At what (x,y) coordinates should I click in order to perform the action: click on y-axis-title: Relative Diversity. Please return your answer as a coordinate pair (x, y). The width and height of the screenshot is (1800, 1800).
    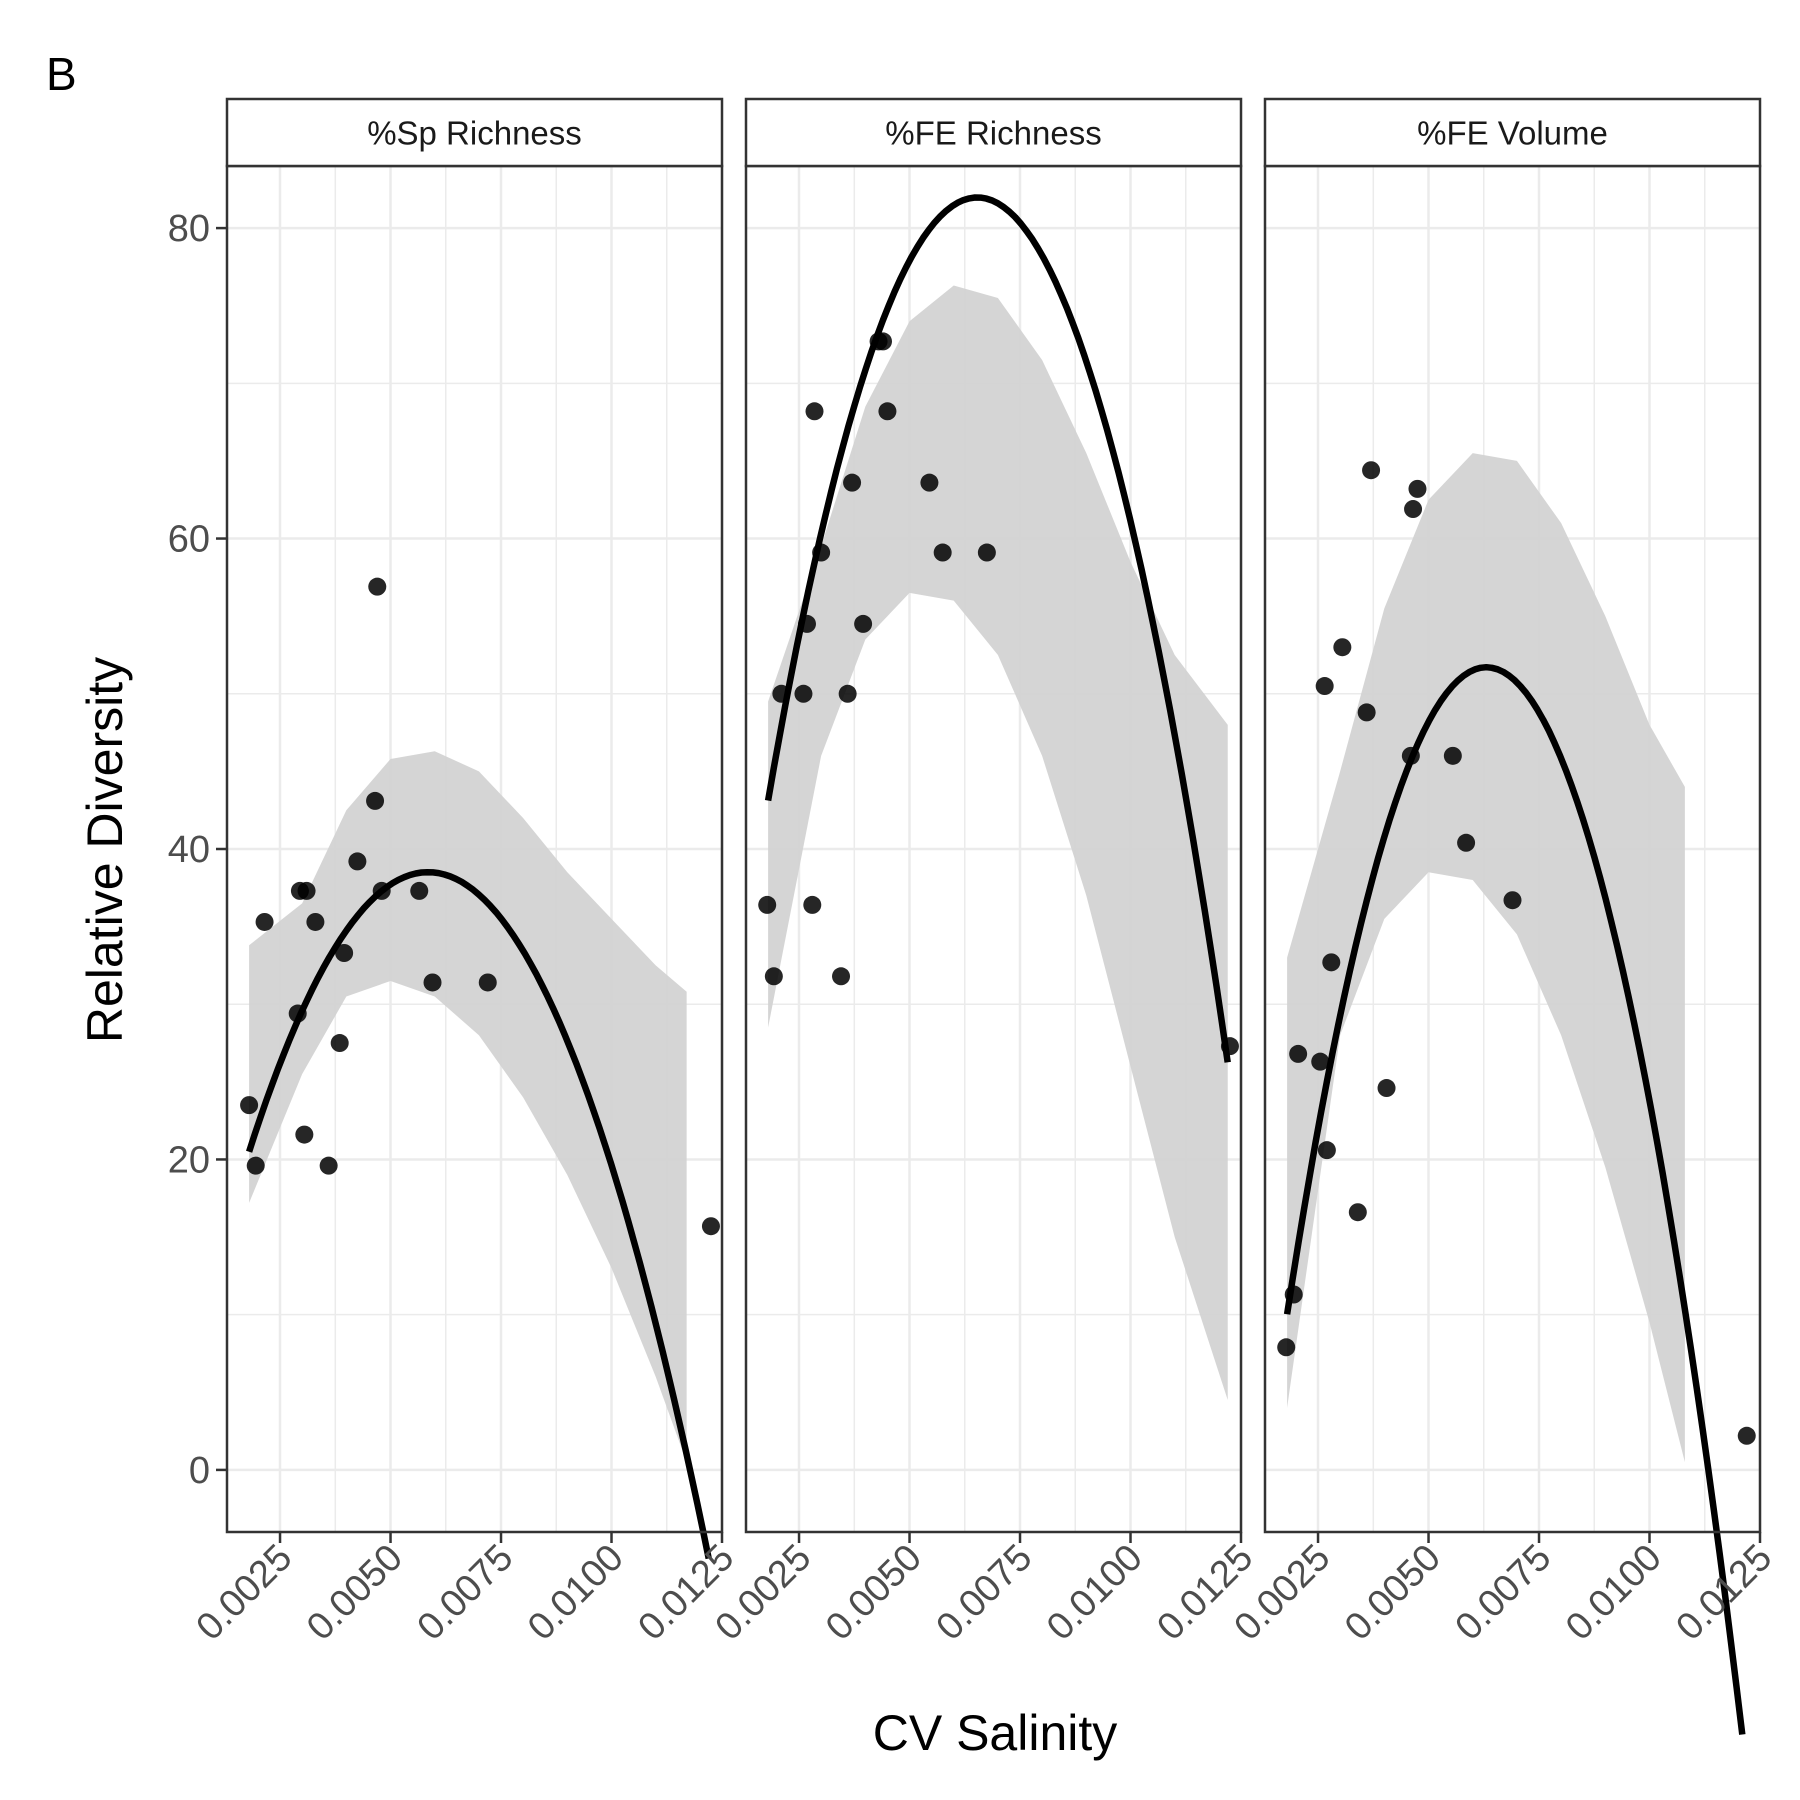
    Looking at the image, I should click on (105, 850).